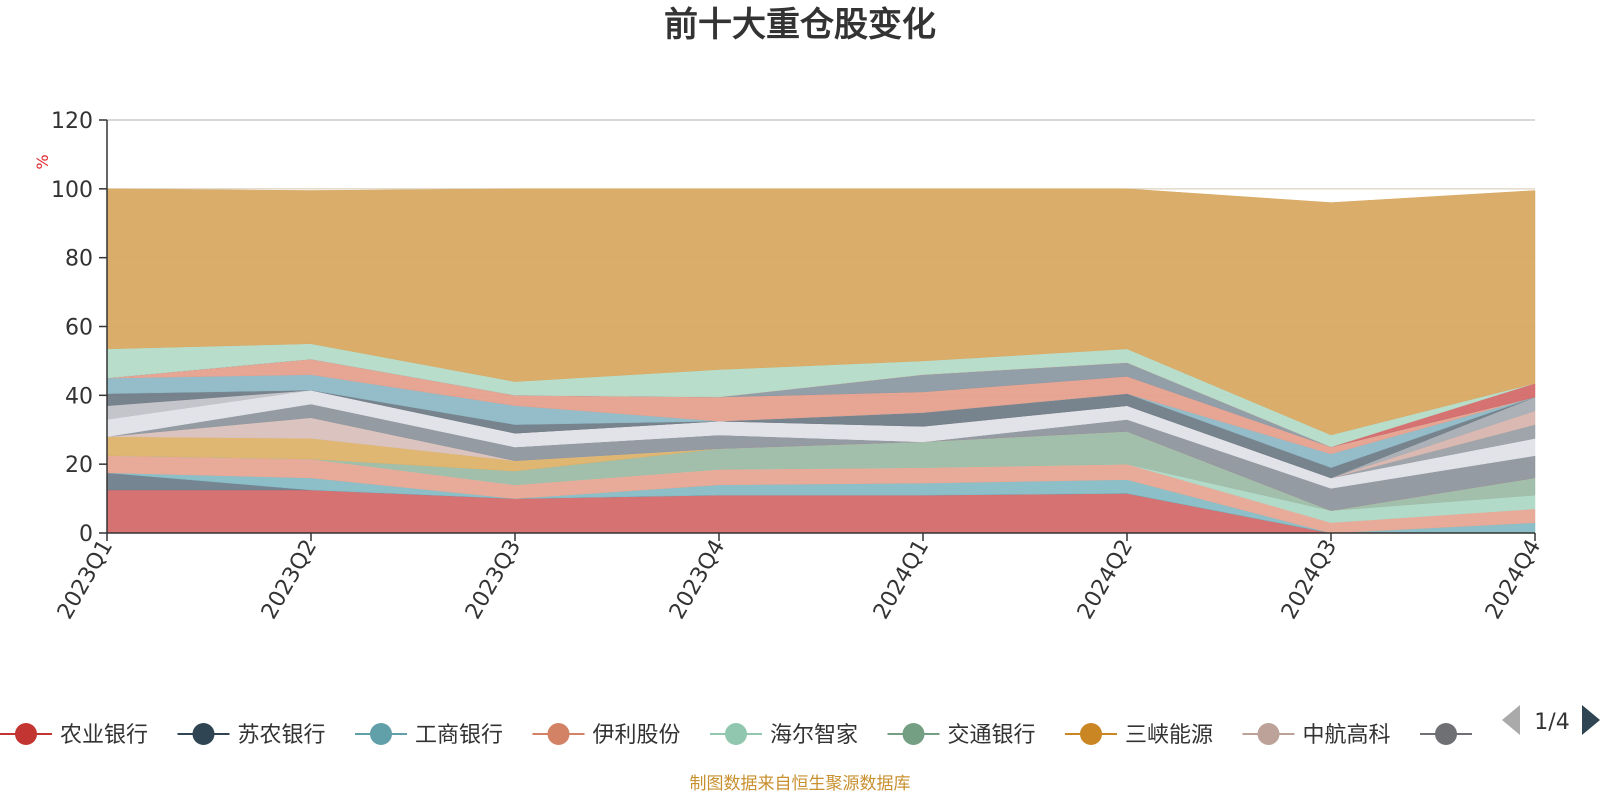 The image size is (1600, 800). Describe the element at coordinates (104, 735) in the screenshot. I see `legend-label-0: 农业银行` at that location.